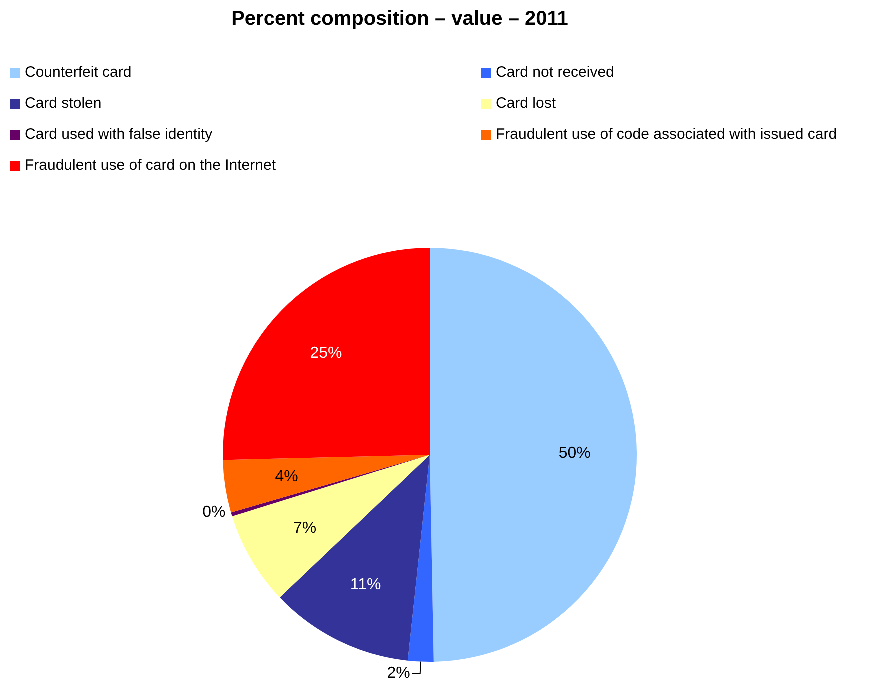  What do you see at coordinates (667, 134) in the screenshot?
I see `legend-label: Fraudulent use of code associated with issued card` at bounding box center [667, 134].